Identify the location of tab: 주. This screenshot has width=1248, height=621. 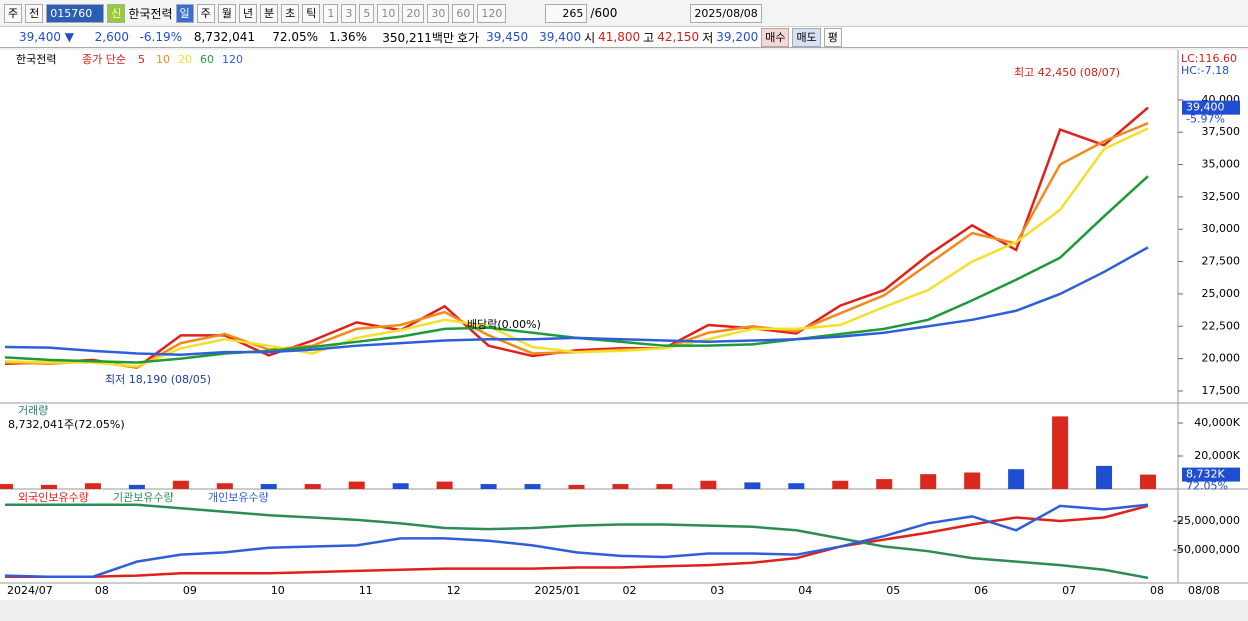
(13, 13).